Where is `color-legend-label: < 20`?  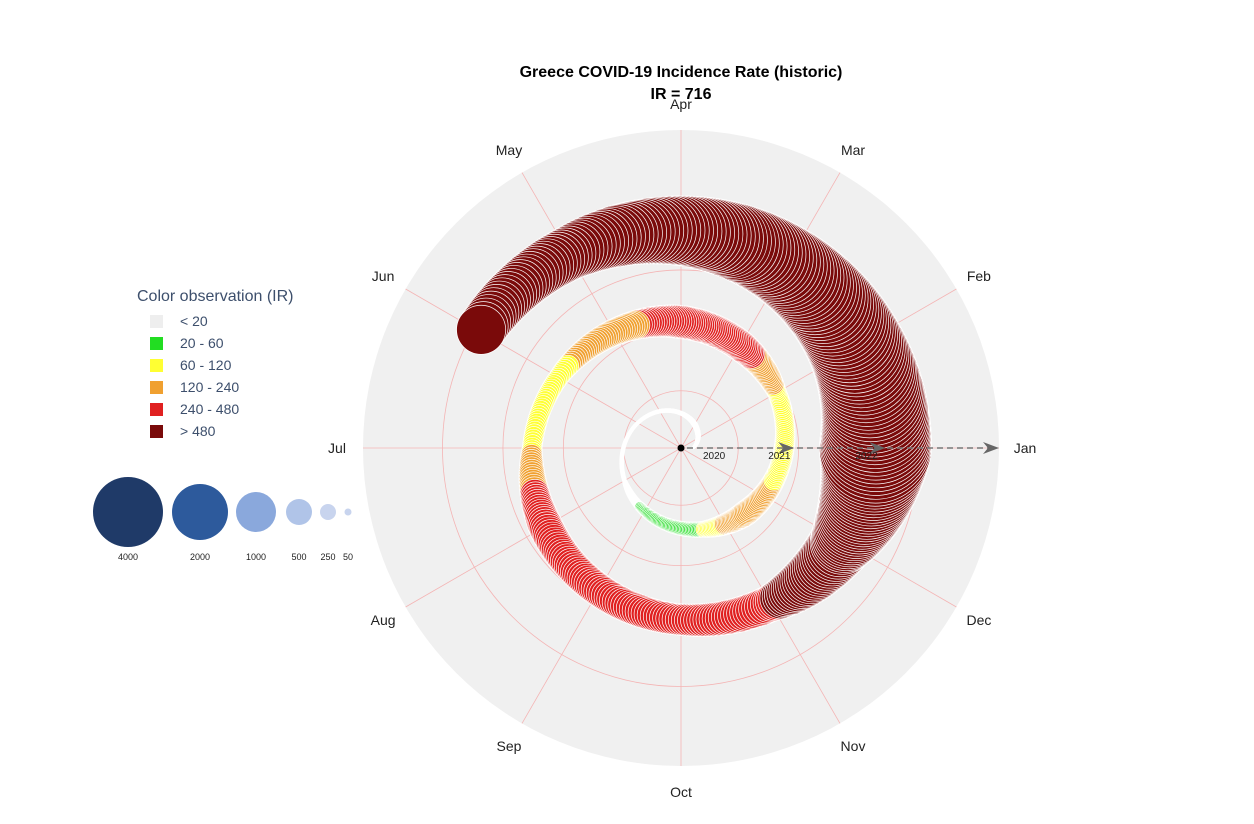 color-legend-label: < 20 is located at coordinates (194, 321).